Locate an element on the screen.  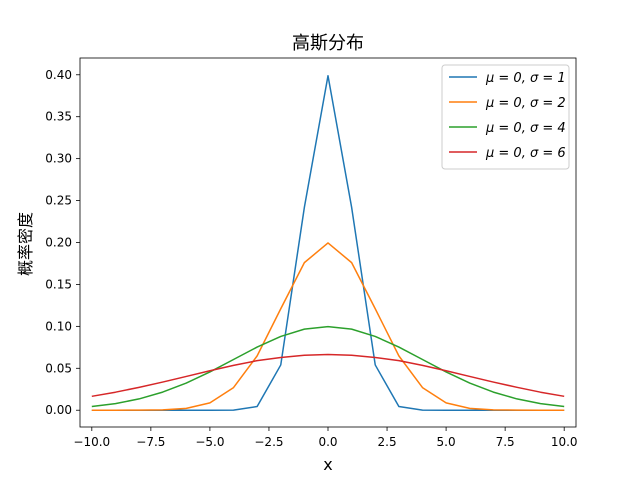
legend-label-3: μ = 0, σ = 6 is located at coordinates (525, 153).